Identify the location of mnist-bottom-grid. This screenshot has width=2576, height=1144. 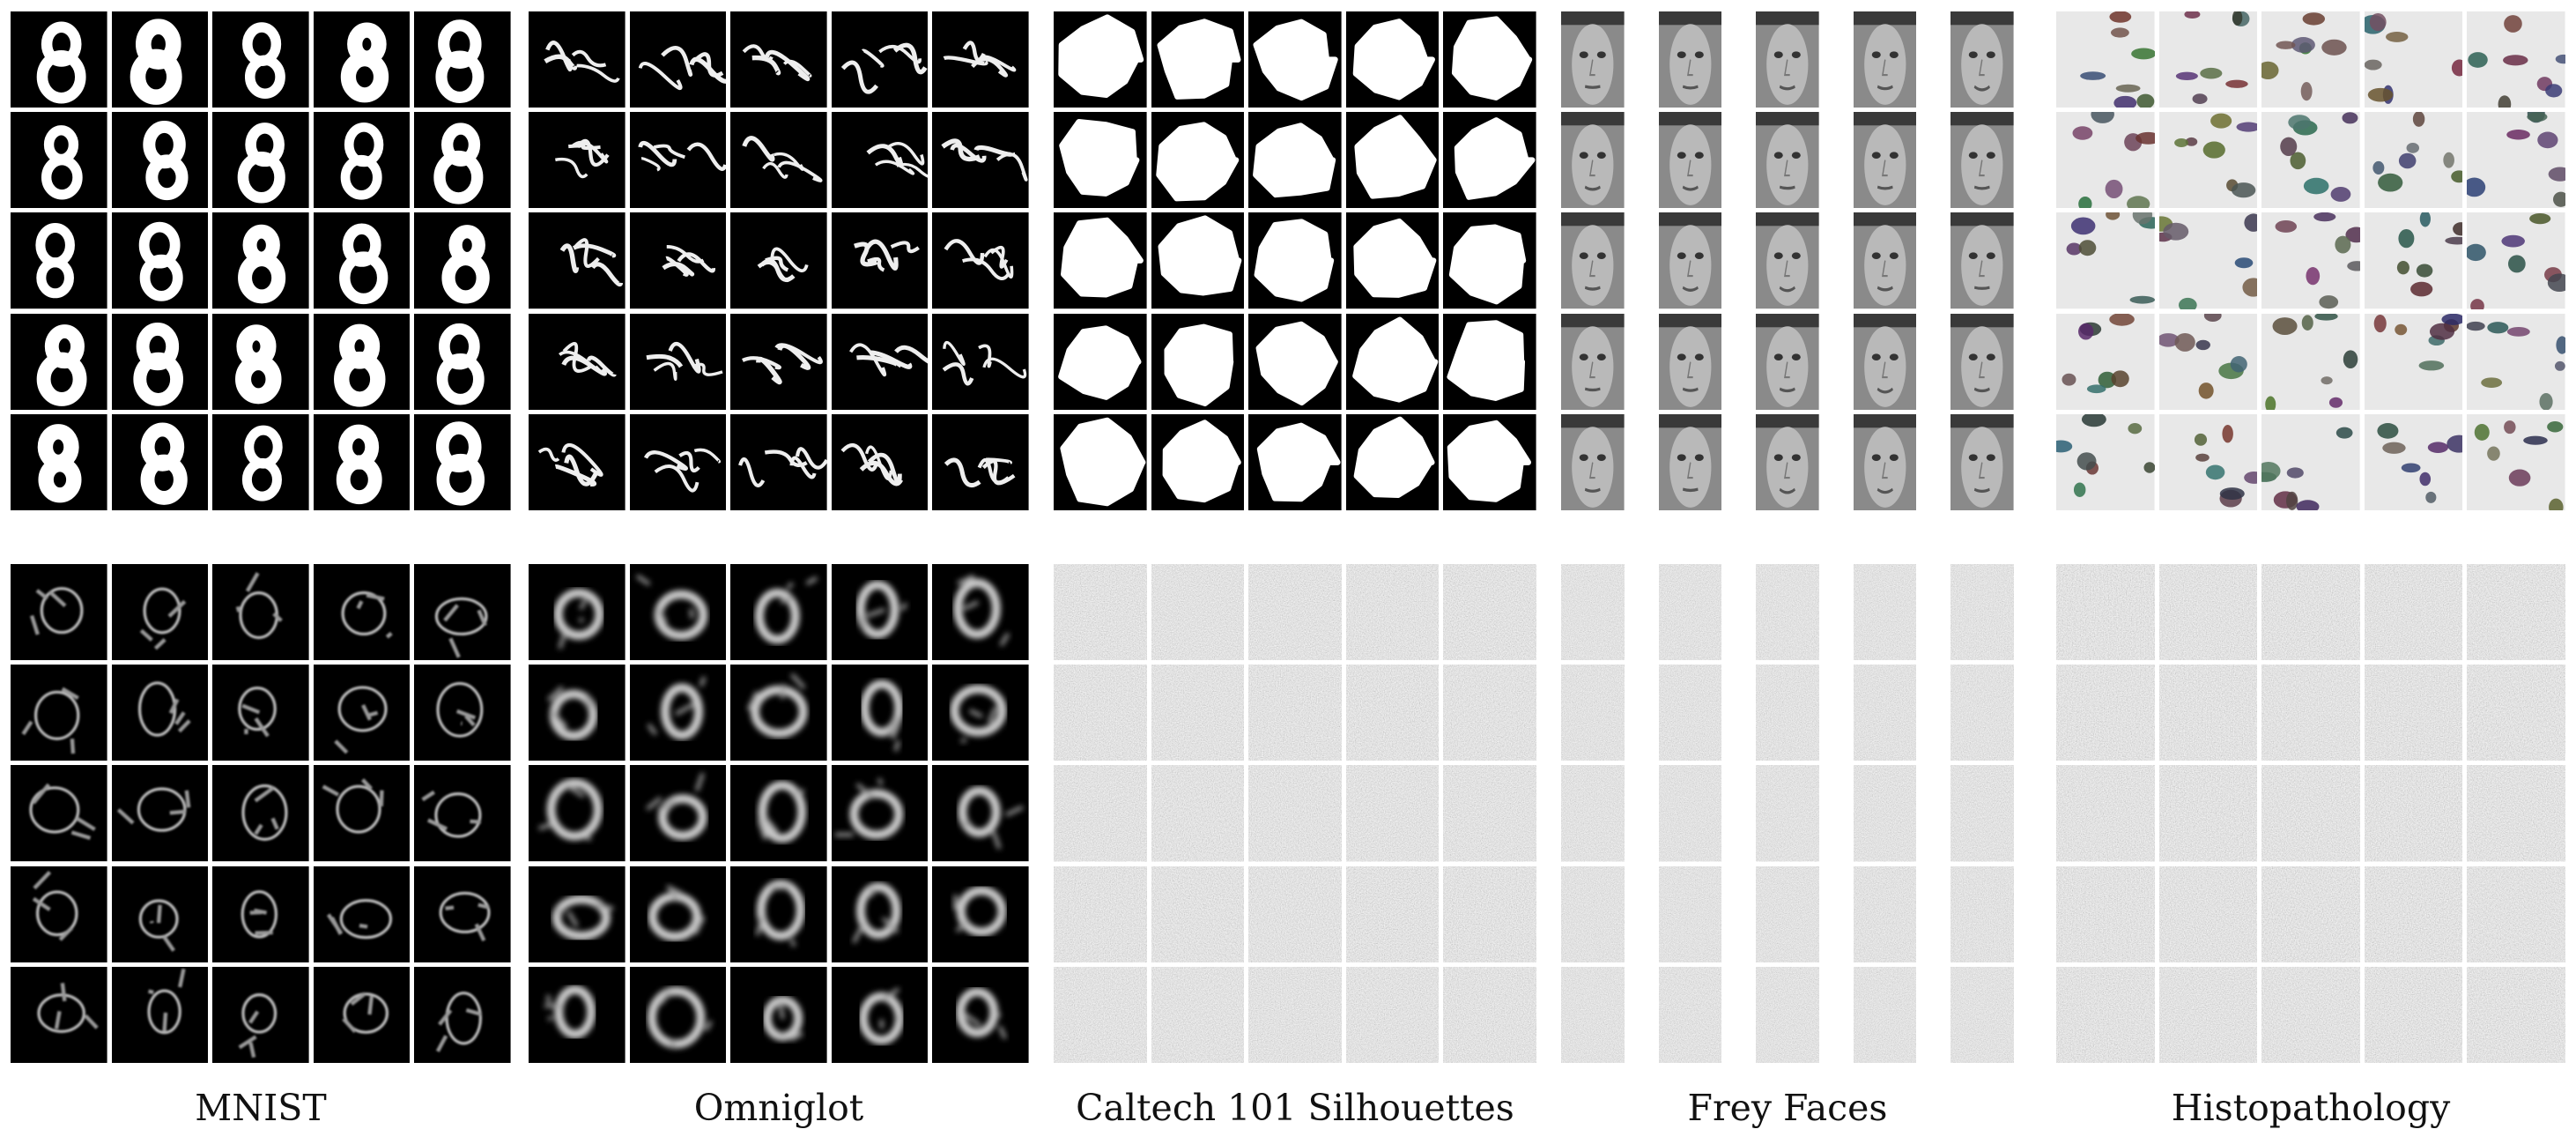
(261, 813).